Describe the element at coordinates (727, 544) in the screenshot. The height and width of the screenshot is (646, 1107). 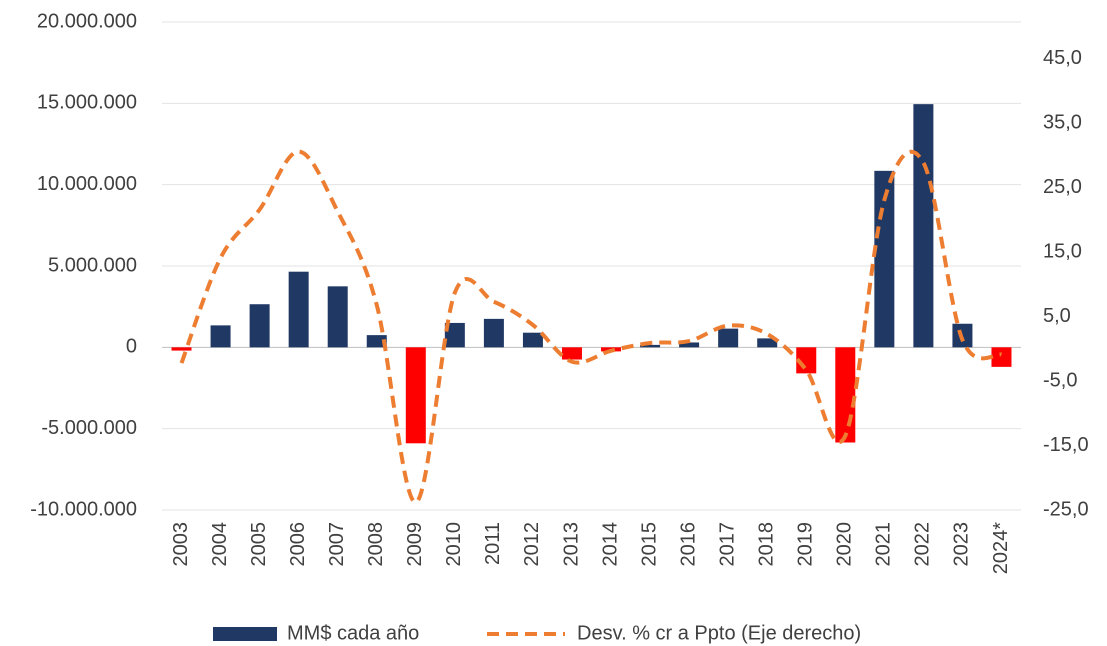
I see `x-tick-label: 2017` at that location.